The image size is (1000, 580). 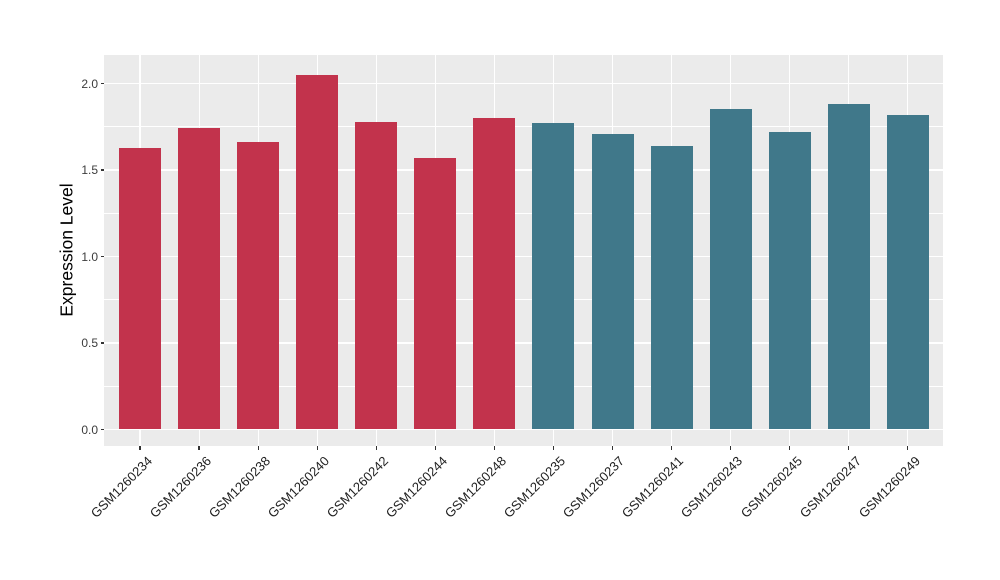 I want to click on x-tick-label: GSM1260234, so click(x=121, y=487).